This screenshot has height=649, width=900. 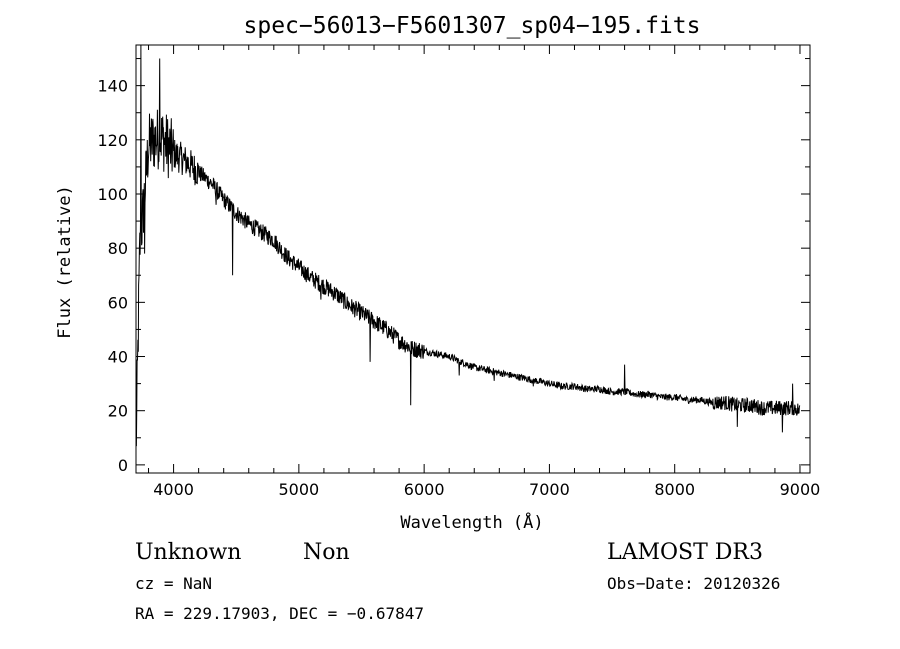 I want to click on redshift-text: cz = NaN, so click(x=173, y=583).